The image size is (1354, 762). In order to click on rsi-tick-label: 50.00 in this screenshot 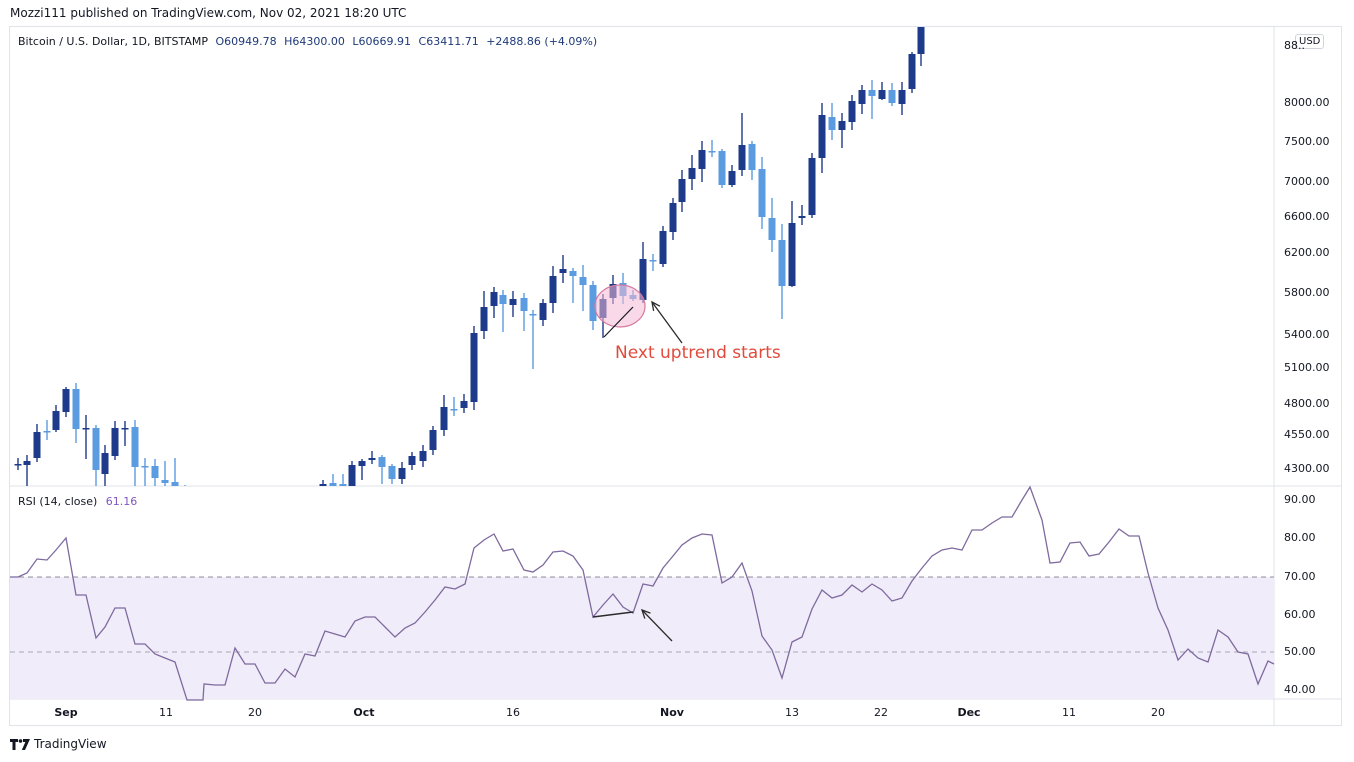, I will do `click(1300, 651)`.